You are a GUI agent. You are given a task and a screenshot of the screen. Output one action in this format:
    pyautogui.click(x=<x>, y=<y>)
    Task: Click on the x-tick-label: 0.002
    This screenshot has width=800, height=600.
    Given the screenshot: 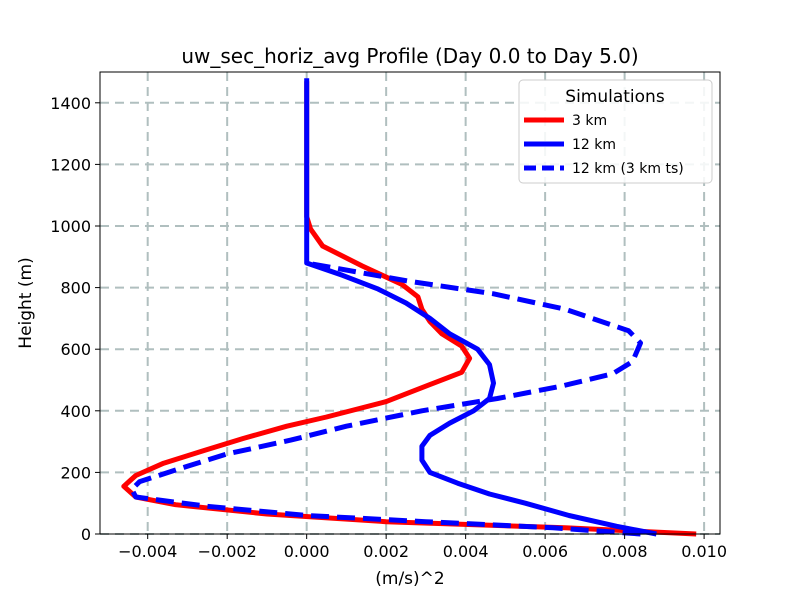 What is the action you would take?
    pyautogui.click(x=386, y=551)
    